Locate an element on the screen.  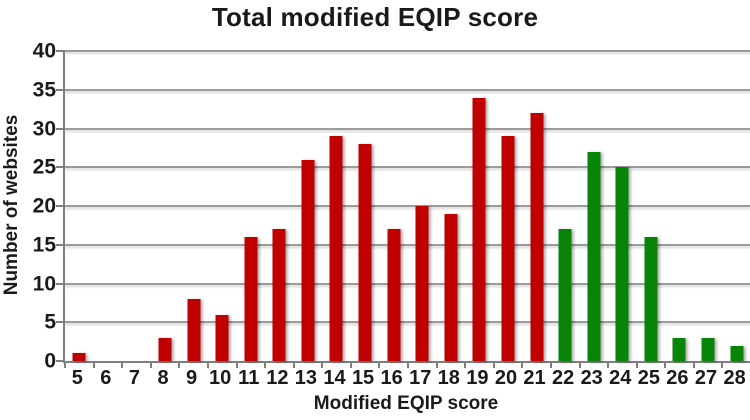
x-tick-label-14: 14 is located at coordinates (334, 378).